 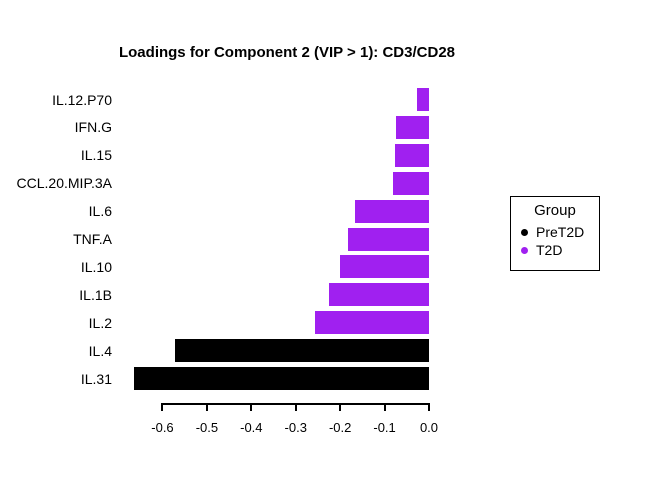 I want to click on legend-items: PreT2D T2D, so click(x=555, y=241).